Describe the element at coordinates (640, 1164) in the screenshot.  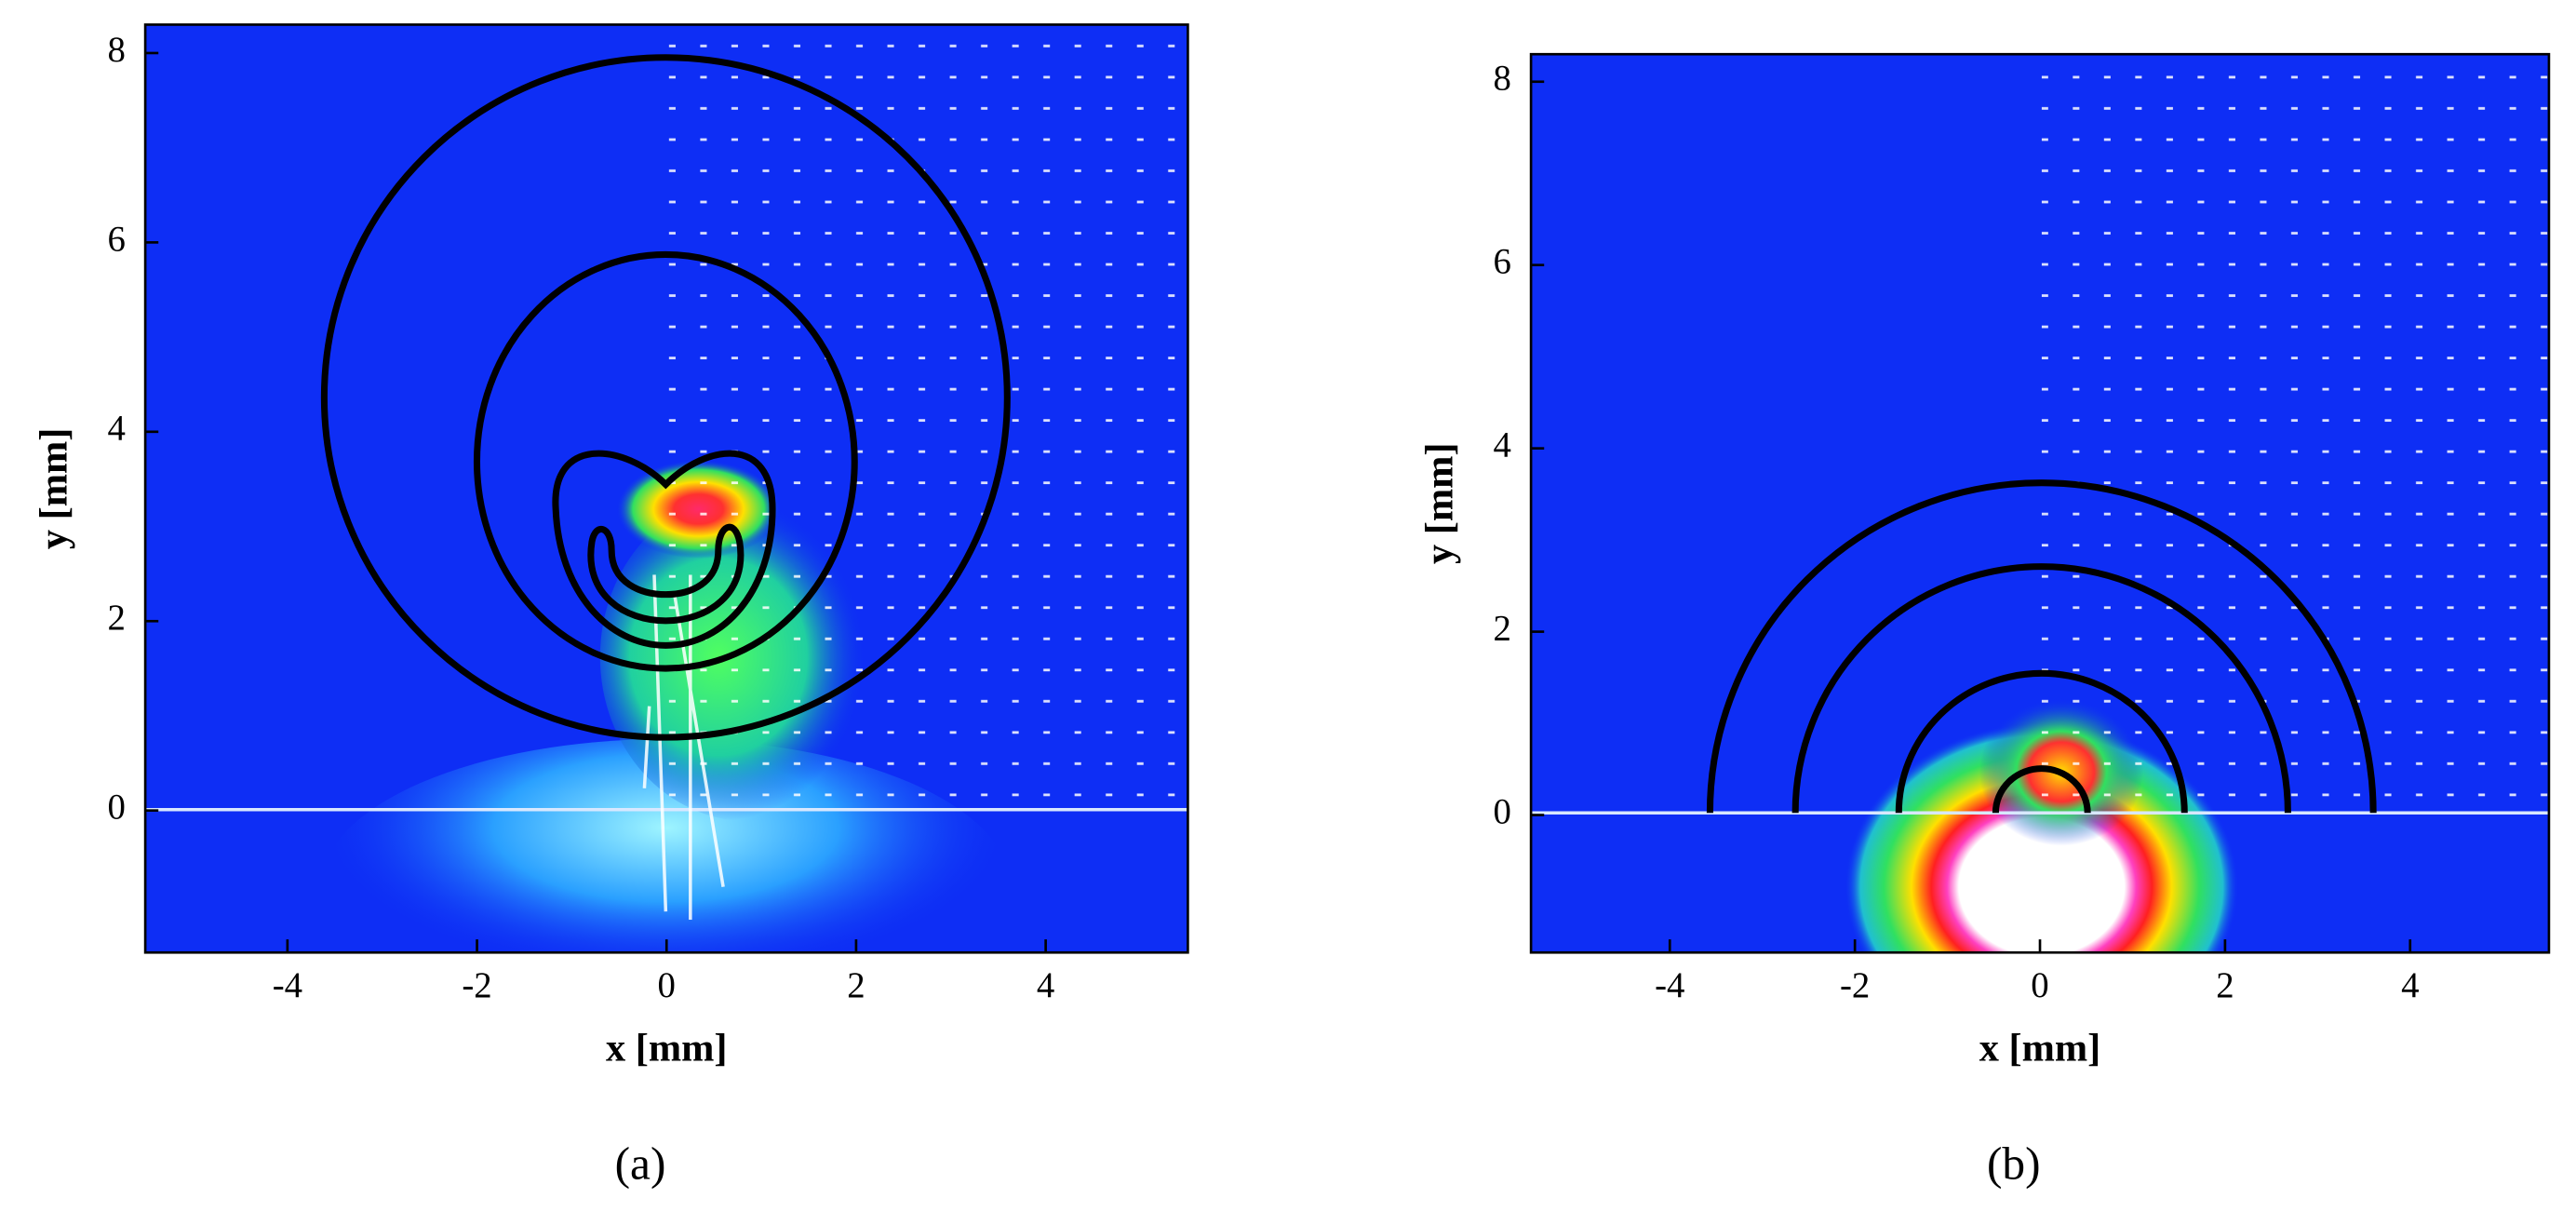
I see `panel-label: (a)` at that location.